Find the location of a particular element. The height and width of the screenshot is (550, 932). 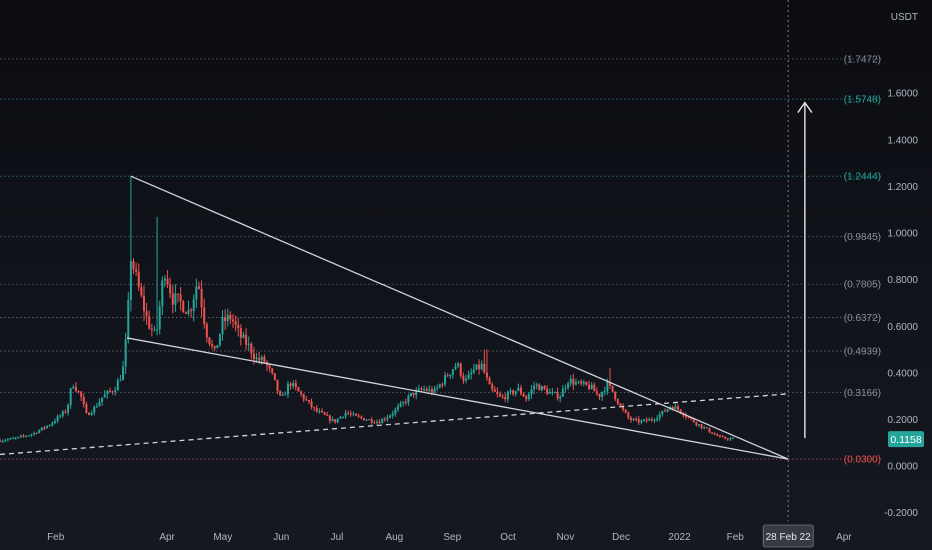

fib-level-label: (1.5748) is located at coordinates (862, 100).